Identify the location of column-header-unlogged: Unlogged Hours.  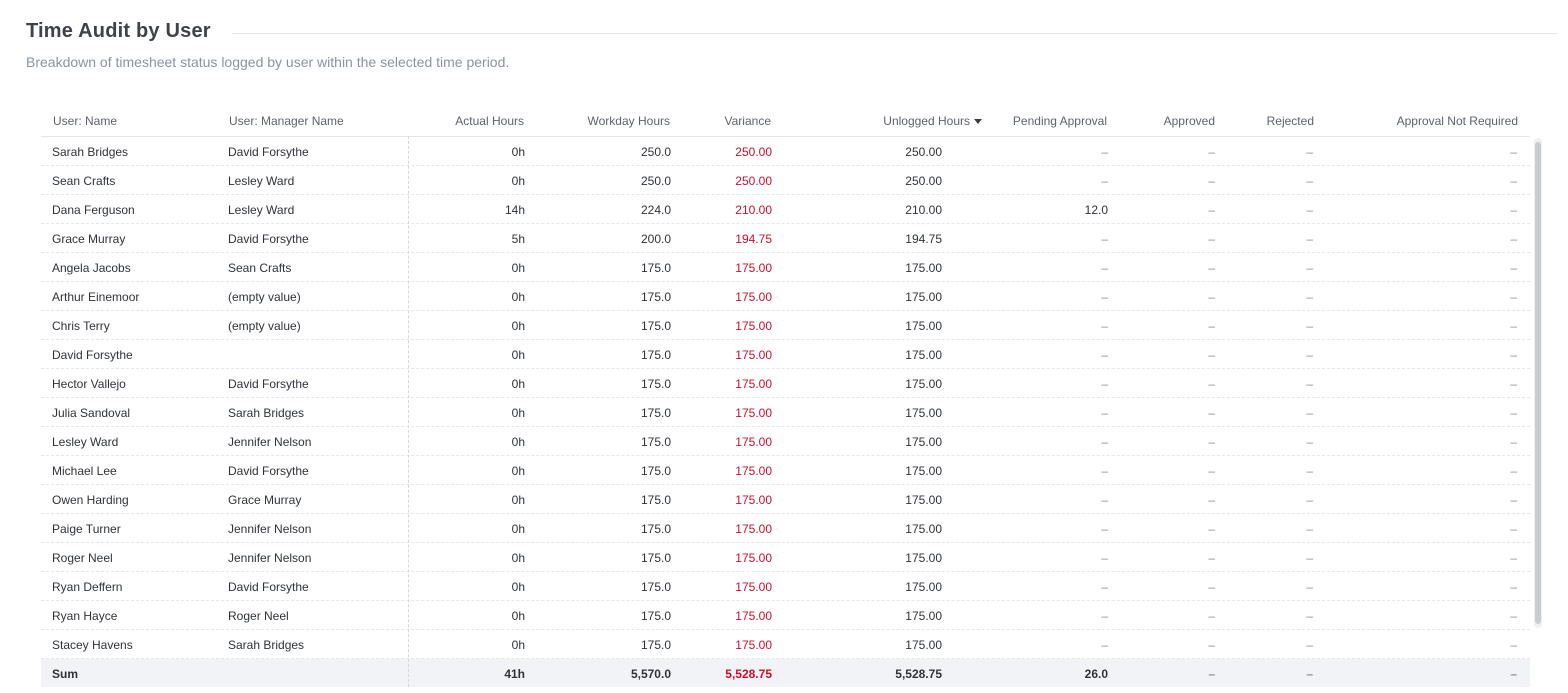
(932, 121).